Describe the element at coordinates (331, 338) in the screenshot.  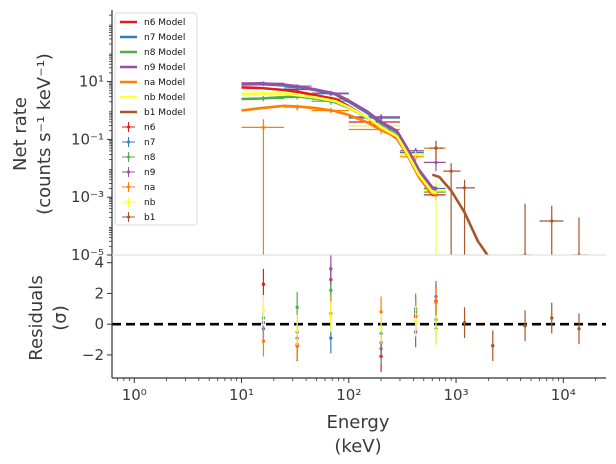
I see `residual-point-n7` at that location.